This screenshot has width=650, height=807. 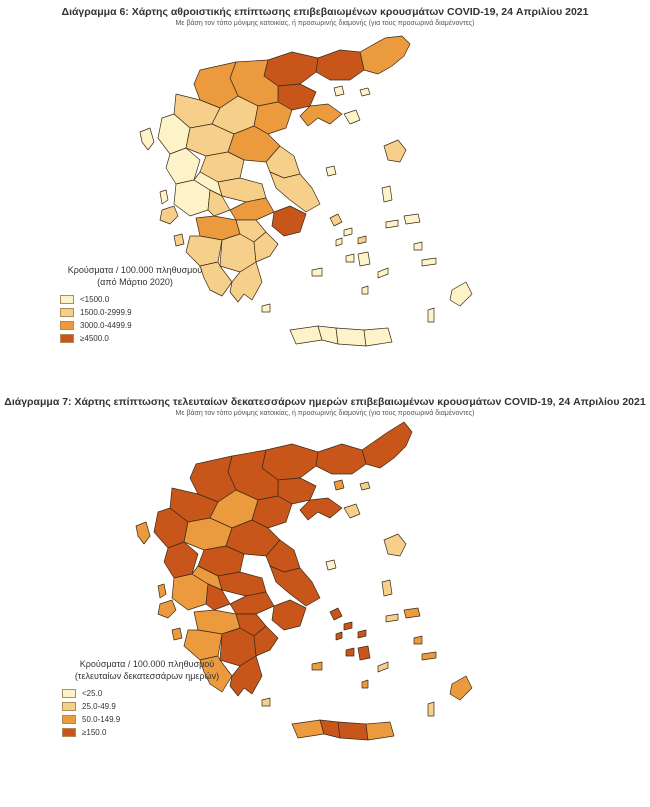 I want to click on island-mykonos, so click(x=362, y=634).